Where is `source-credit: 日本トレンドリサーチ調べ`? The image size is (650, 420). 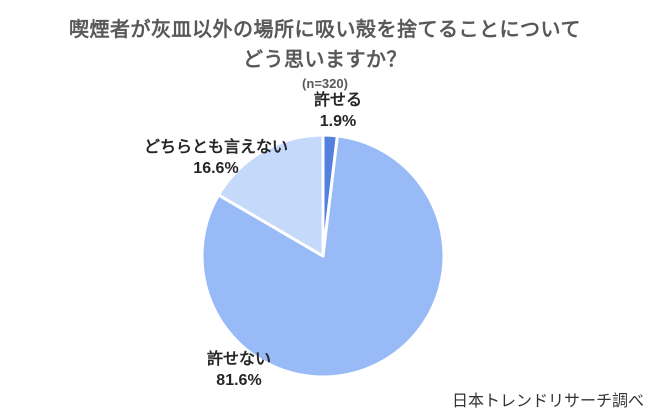 source-credit: 日本トレンドリサーチ調べ is located at coordinates (547, 401).